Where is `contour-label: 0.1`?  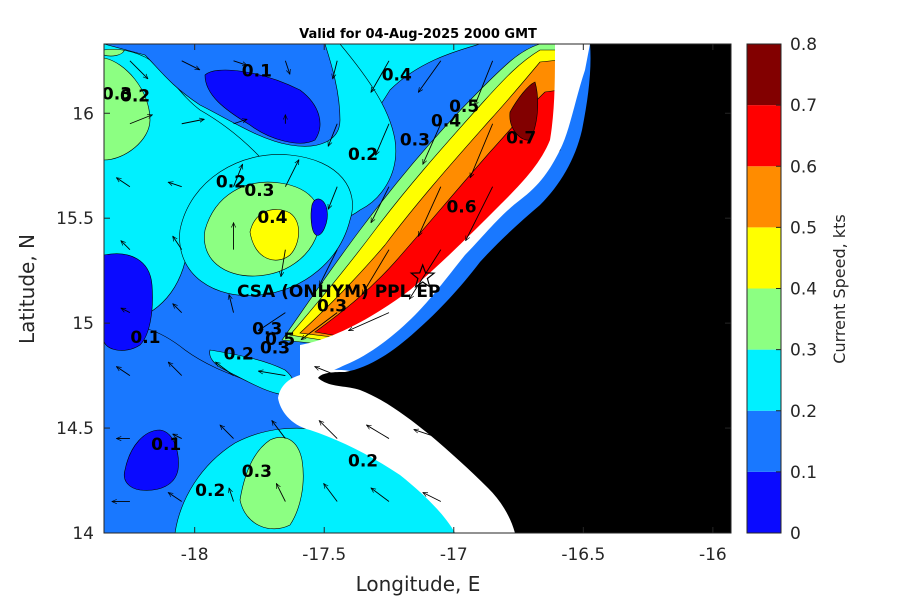 contour-label: 0.1 is located at coordinates (145, 338).